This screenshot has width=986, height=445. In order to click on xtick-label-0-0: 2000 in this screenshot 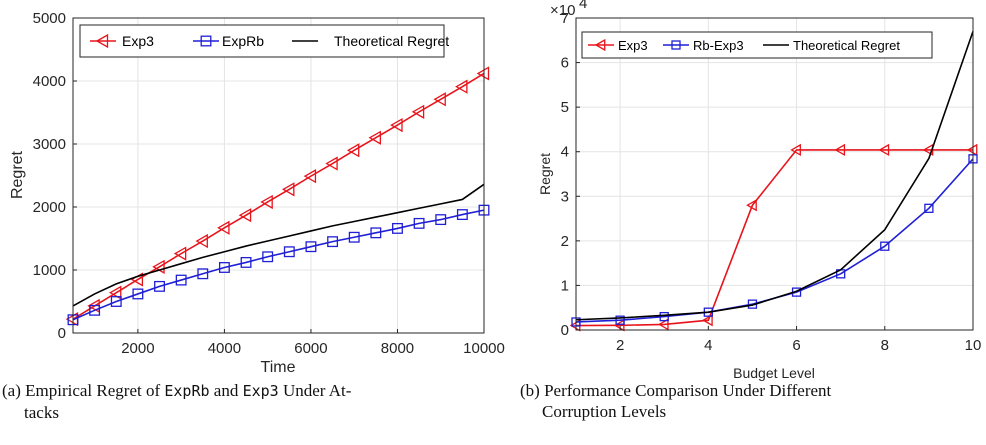, I will do `click(137, 348)`.